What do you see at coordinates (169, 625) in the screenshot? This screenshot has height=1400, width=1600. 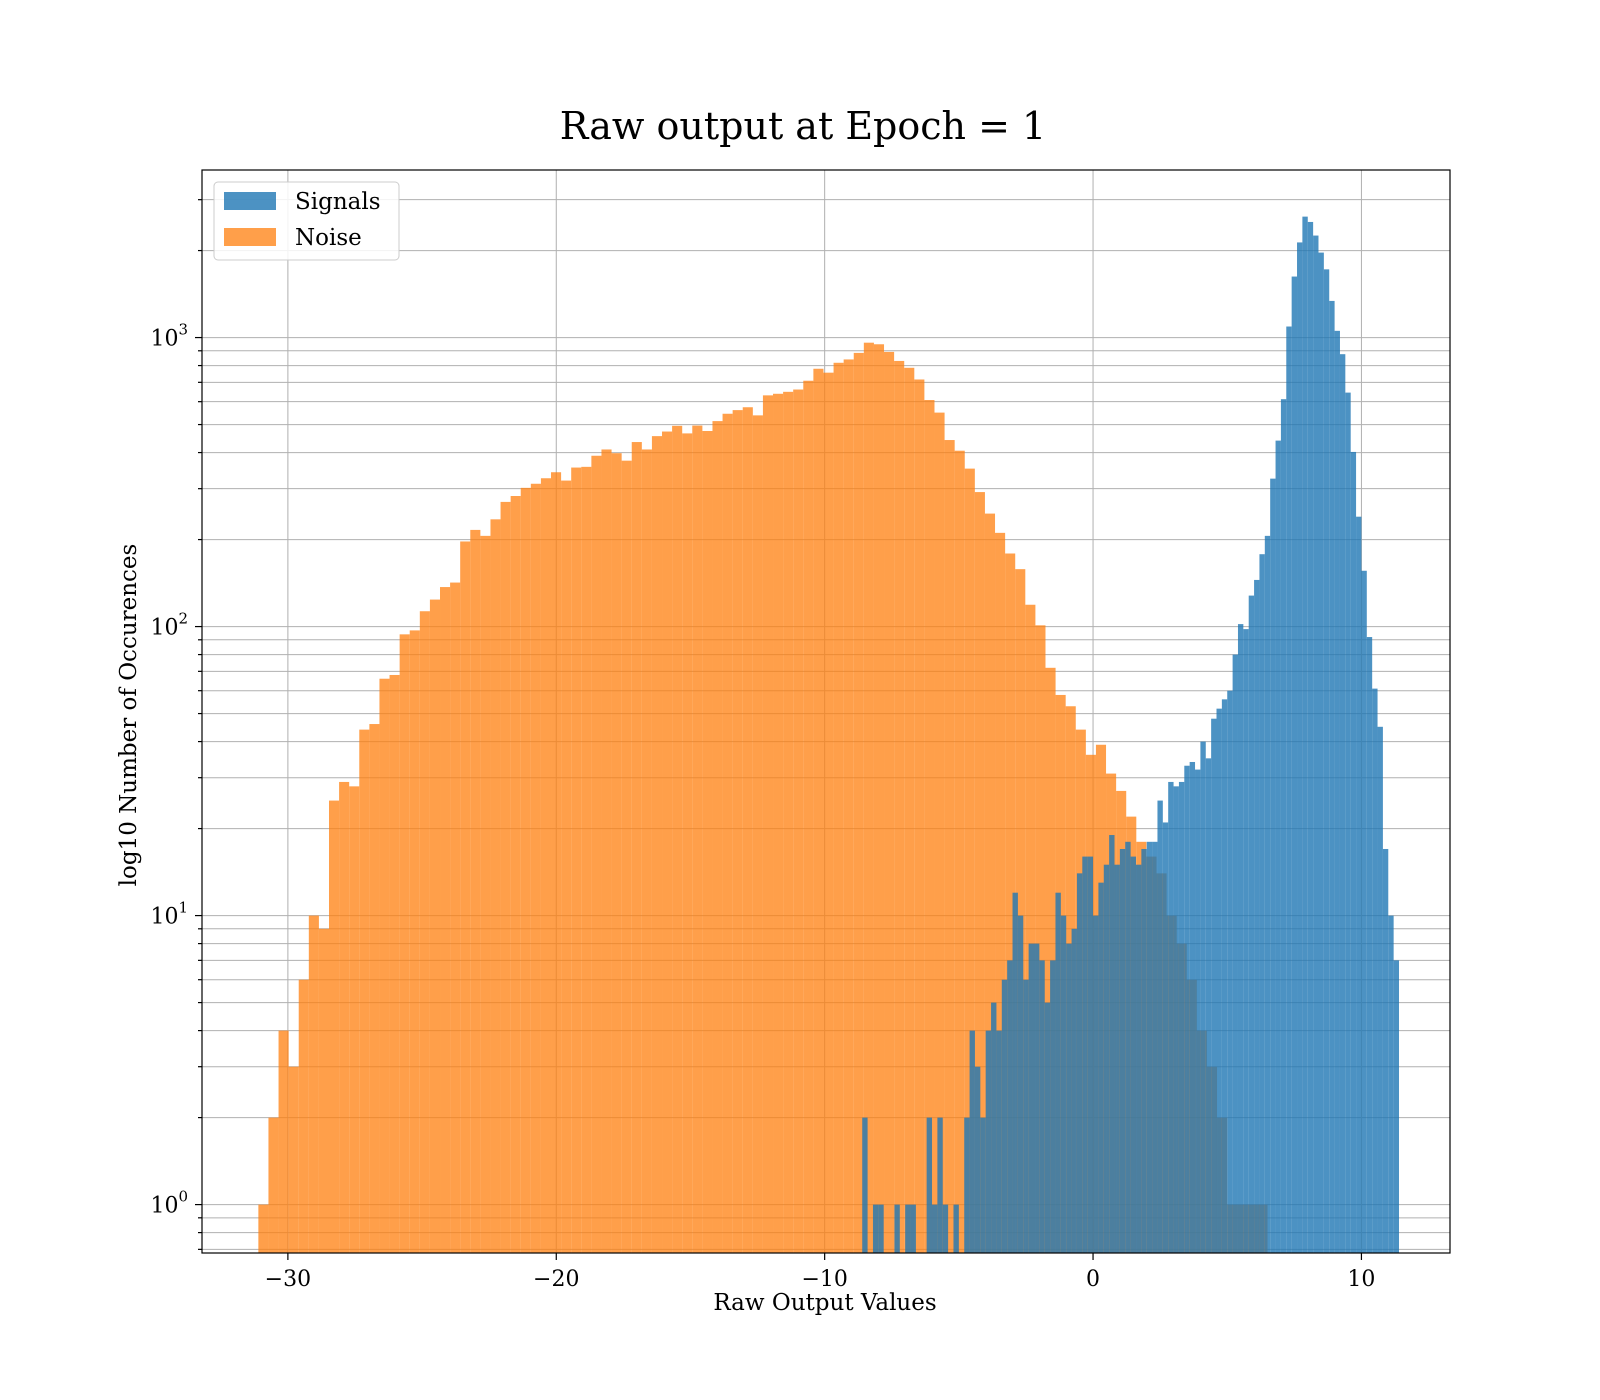 I see `y-tick-label: 10²` at bounding box center [169, 625].